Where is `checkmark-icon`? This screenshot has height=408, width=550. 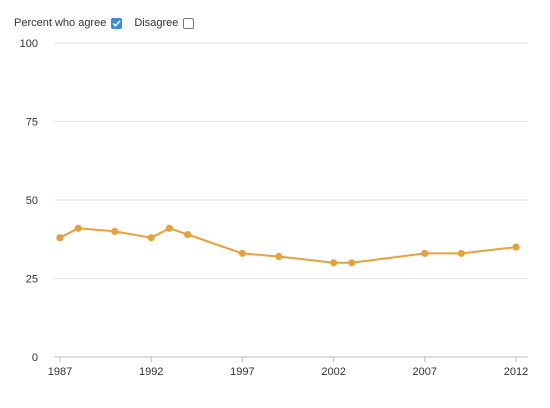 checkmark-icon is located at coordinates (117, 23).